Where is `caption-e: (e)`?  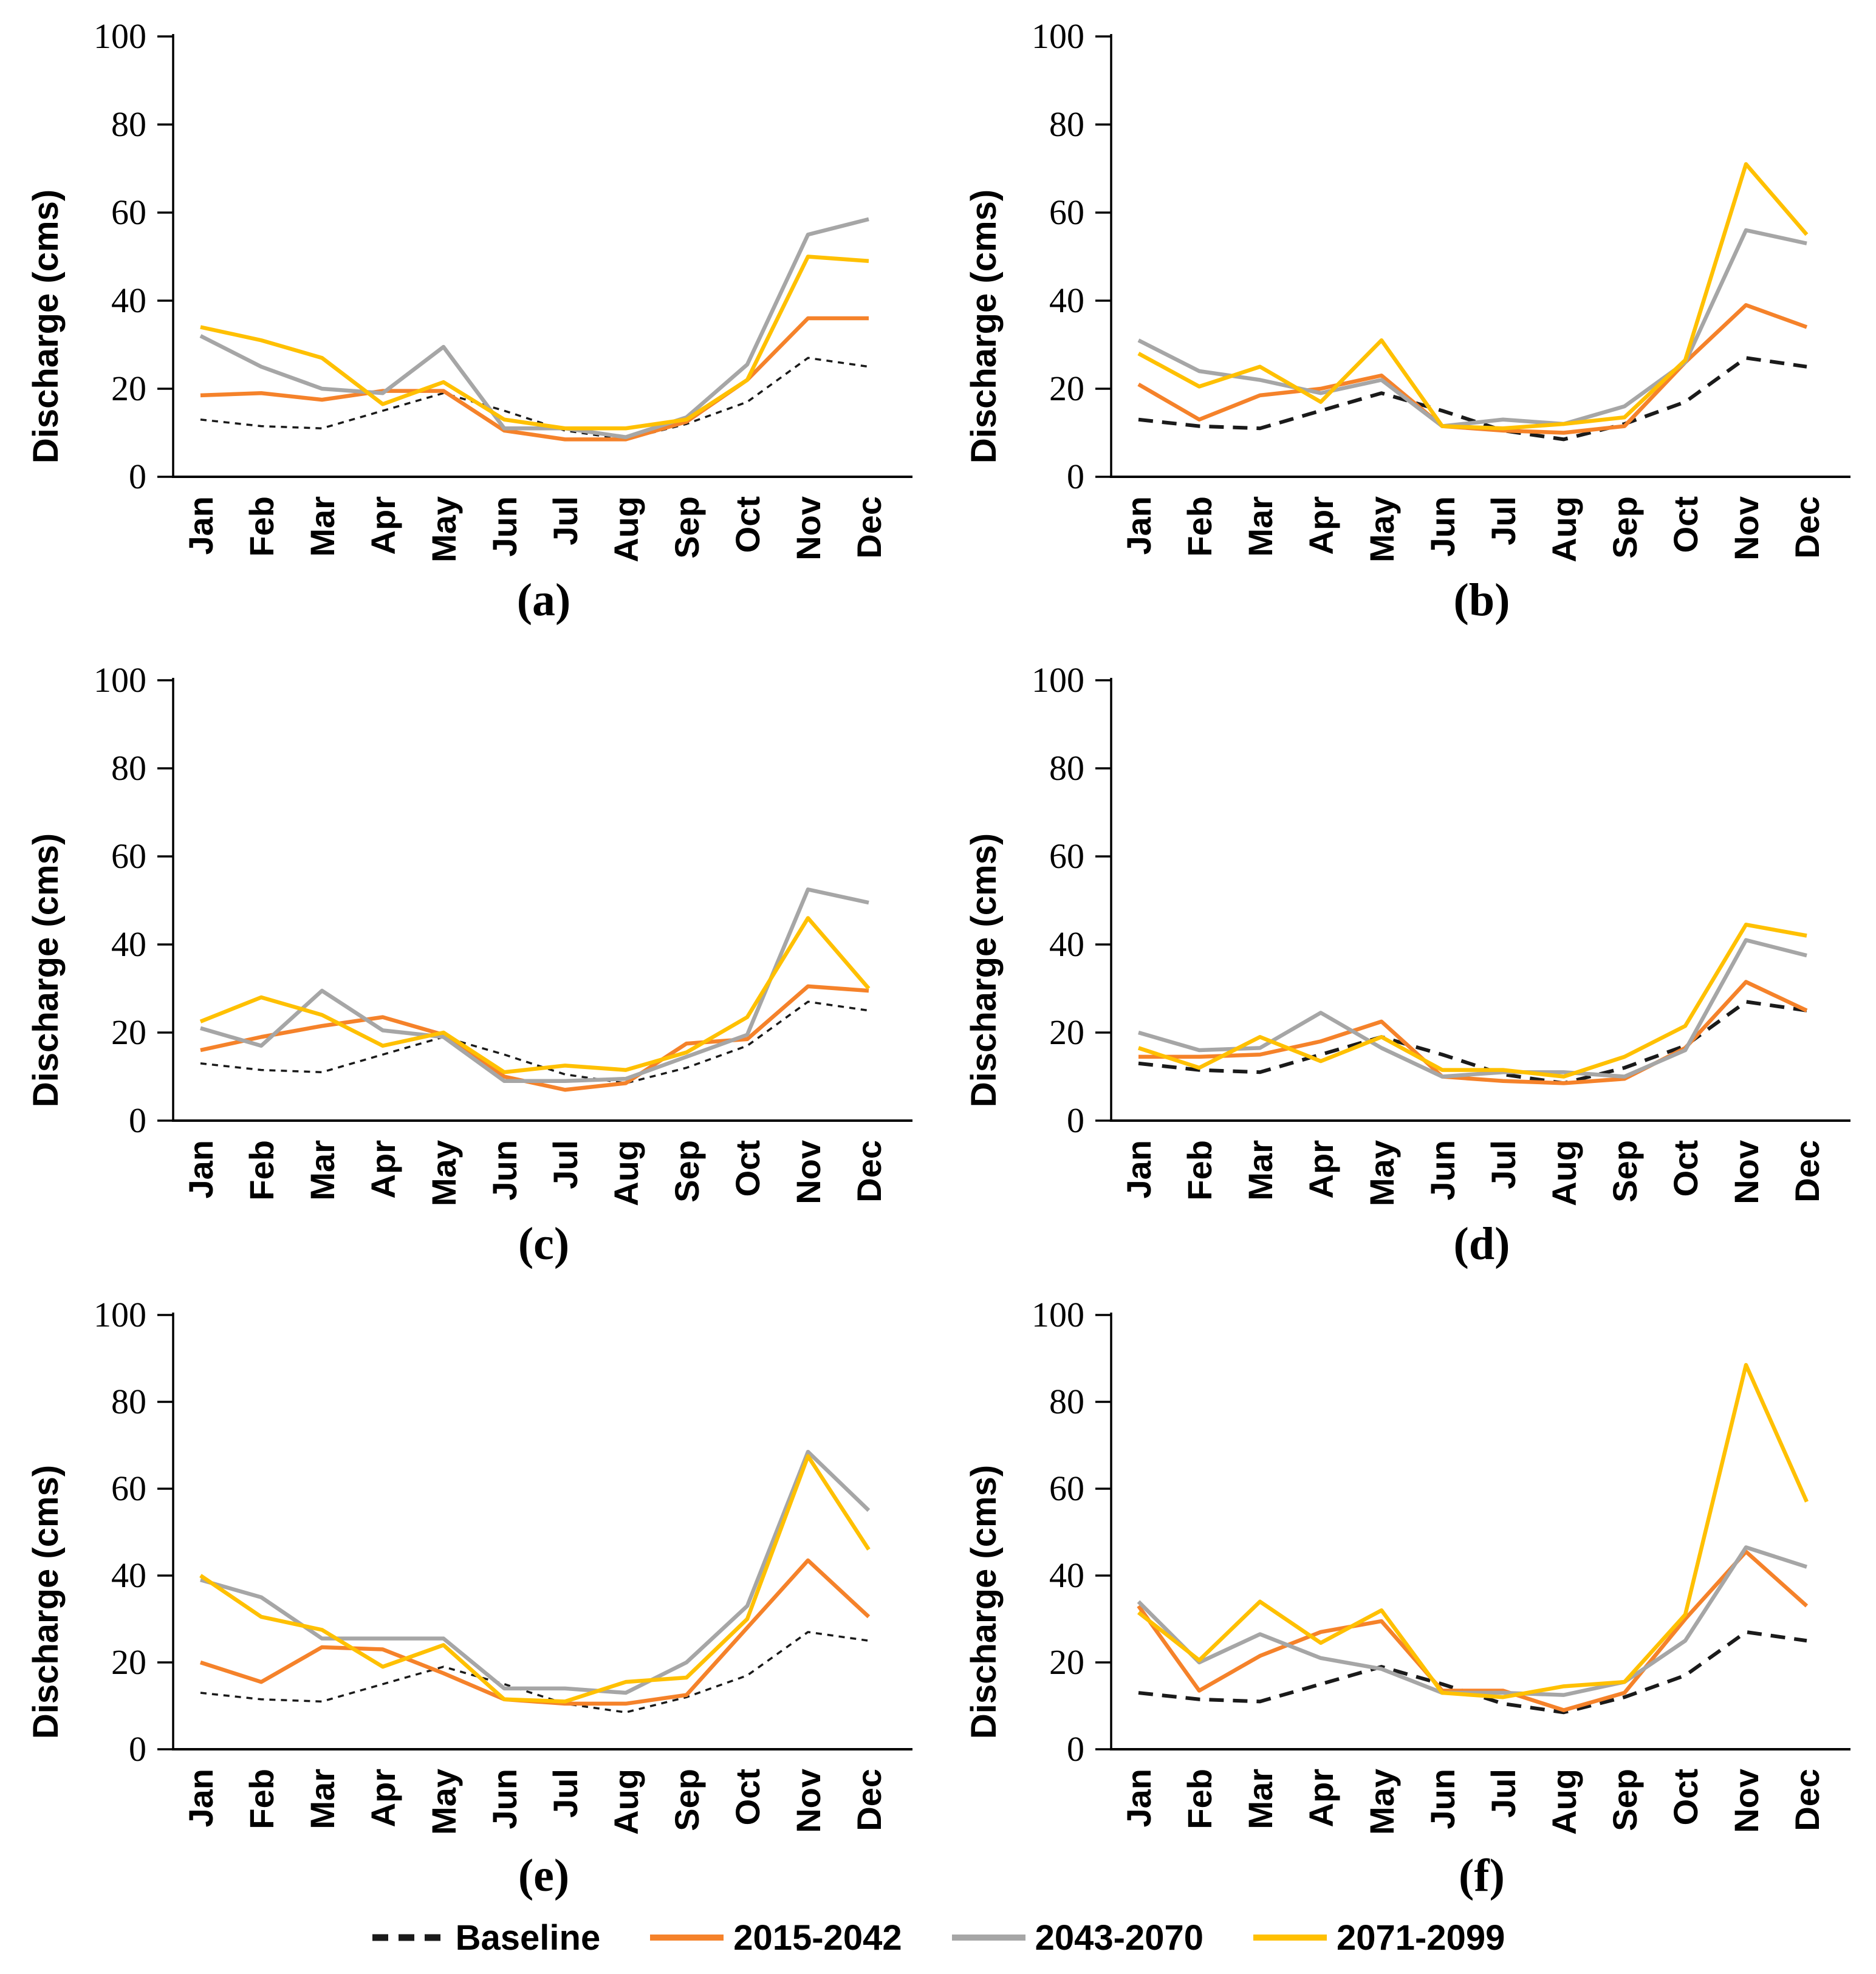 caption-e: (e) is located at coordinates (544, 1875).